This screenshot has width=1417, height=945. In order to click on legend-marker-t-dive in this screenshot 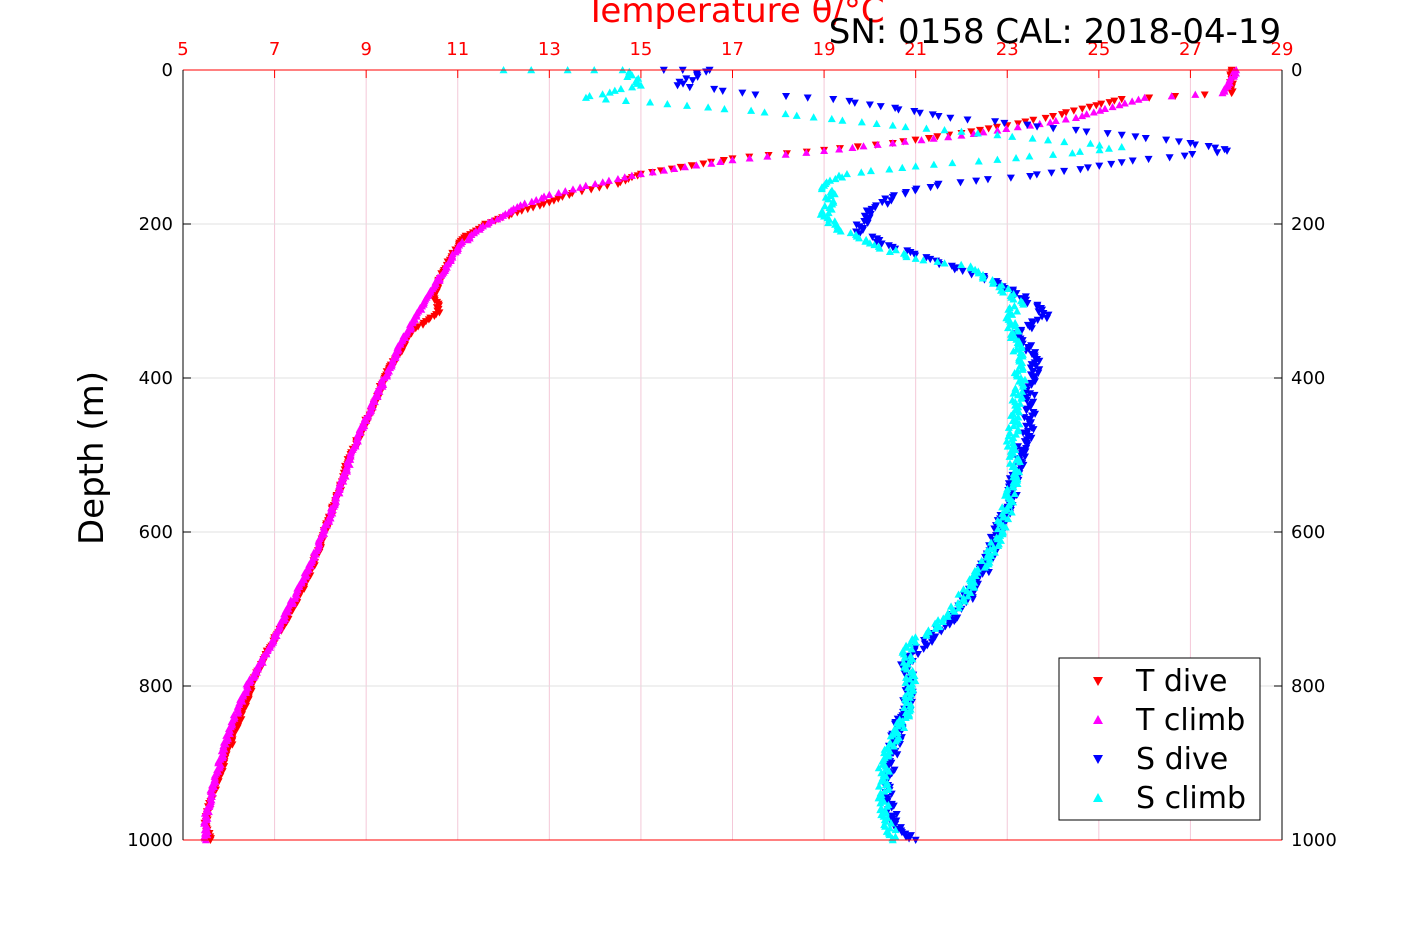, I will do `click(1098, 681)`.